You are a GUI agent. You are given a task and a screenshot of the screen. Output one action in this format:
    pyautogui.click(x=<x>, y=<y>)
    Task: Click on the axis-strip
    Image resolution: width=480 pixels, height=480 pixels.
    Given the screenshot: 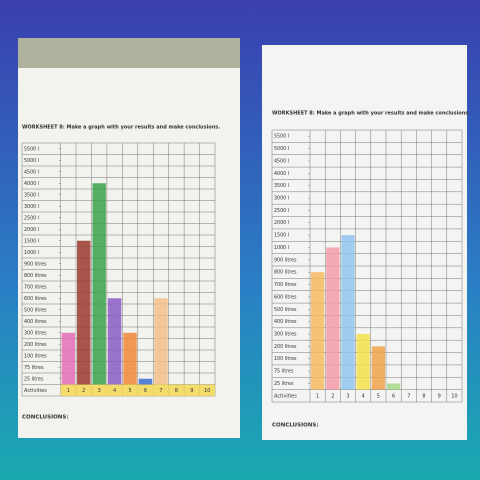 What is the action you would take?
    pyautogui.click(x=137, y=390)
    